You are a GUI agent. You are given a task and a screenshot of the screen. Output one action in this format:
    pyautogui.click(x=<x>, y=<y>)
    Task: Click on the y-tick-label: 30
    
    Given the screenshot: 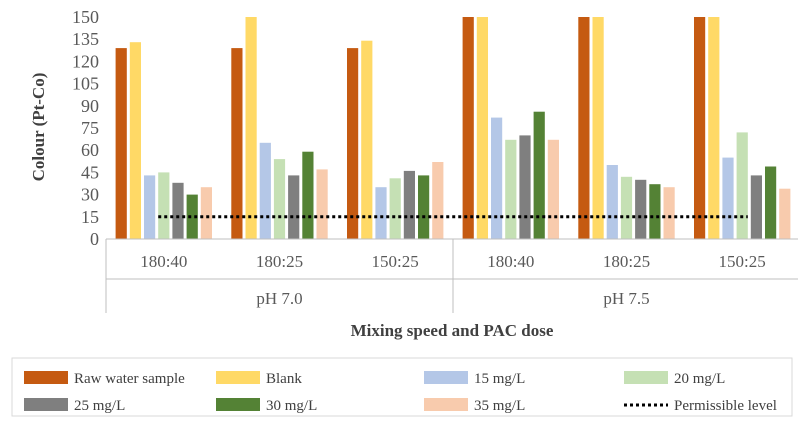 What is the action you would take?
    pyautogui.click(x=90, y=195)
    